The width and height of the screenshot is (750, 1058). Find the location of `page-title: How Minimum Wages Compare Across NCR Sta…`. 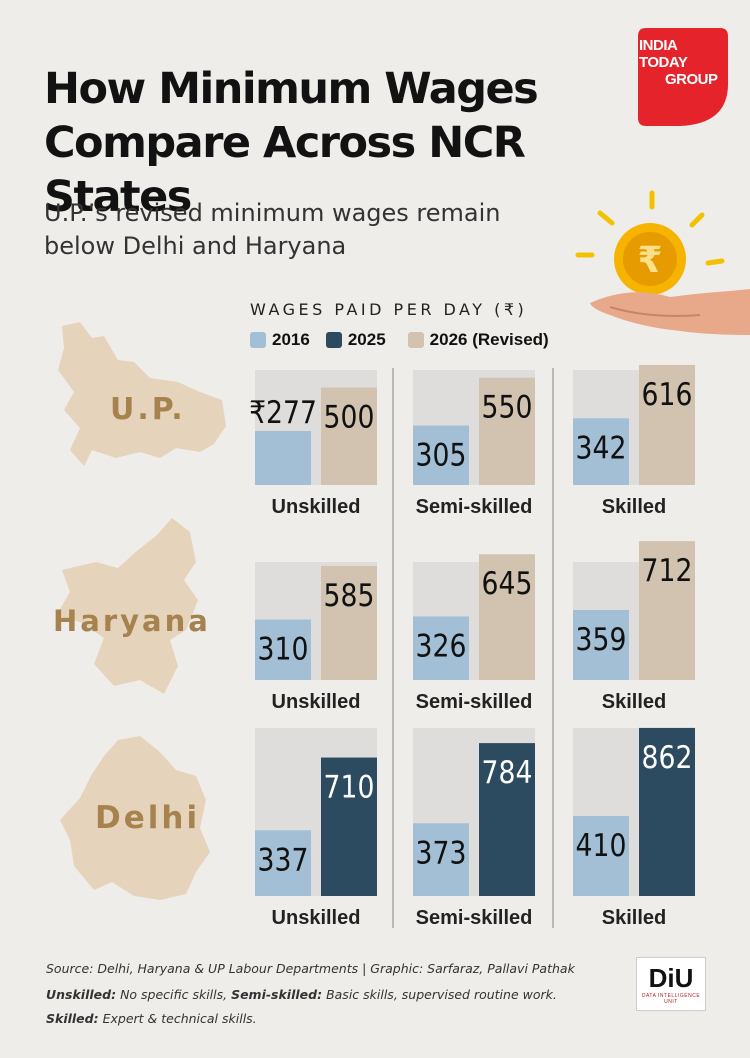

page-title: How Minimum Wages Compare Across NCR Sta… is located at coordinates (291, 143).